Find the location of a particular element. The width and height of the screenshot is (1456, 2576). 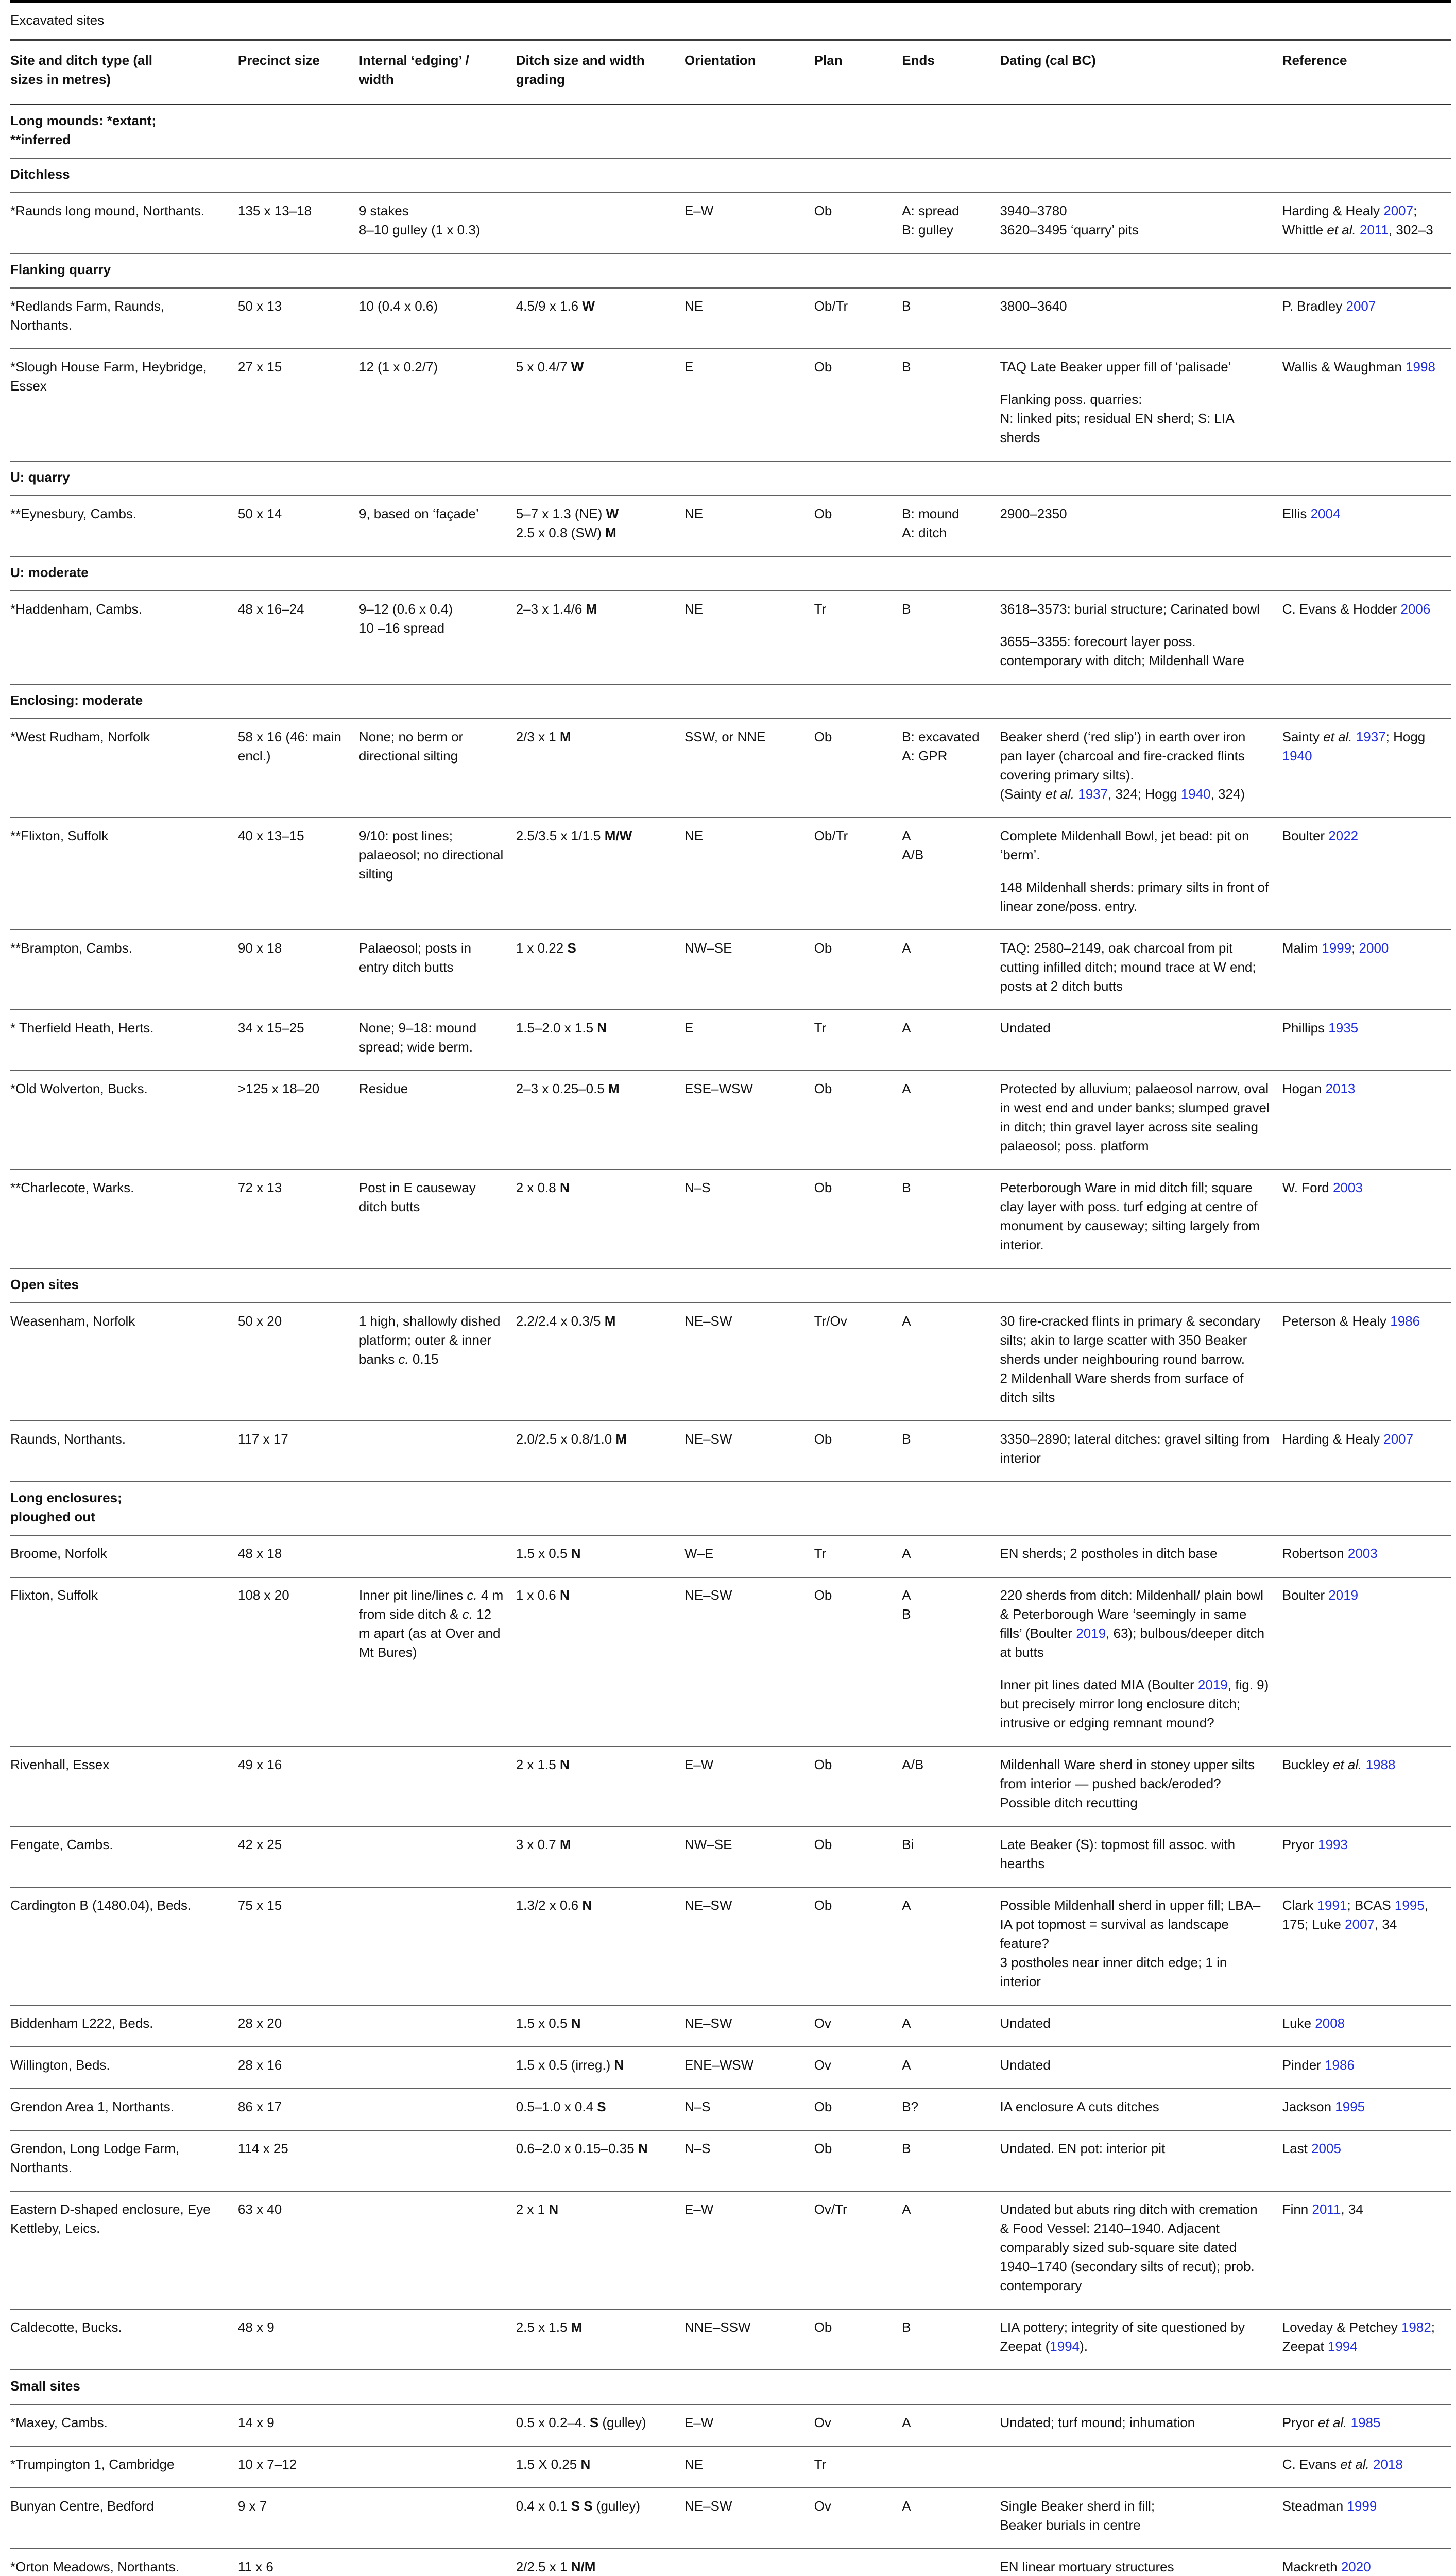

citation-link: 2004 is located at coordinates (1325, 513).